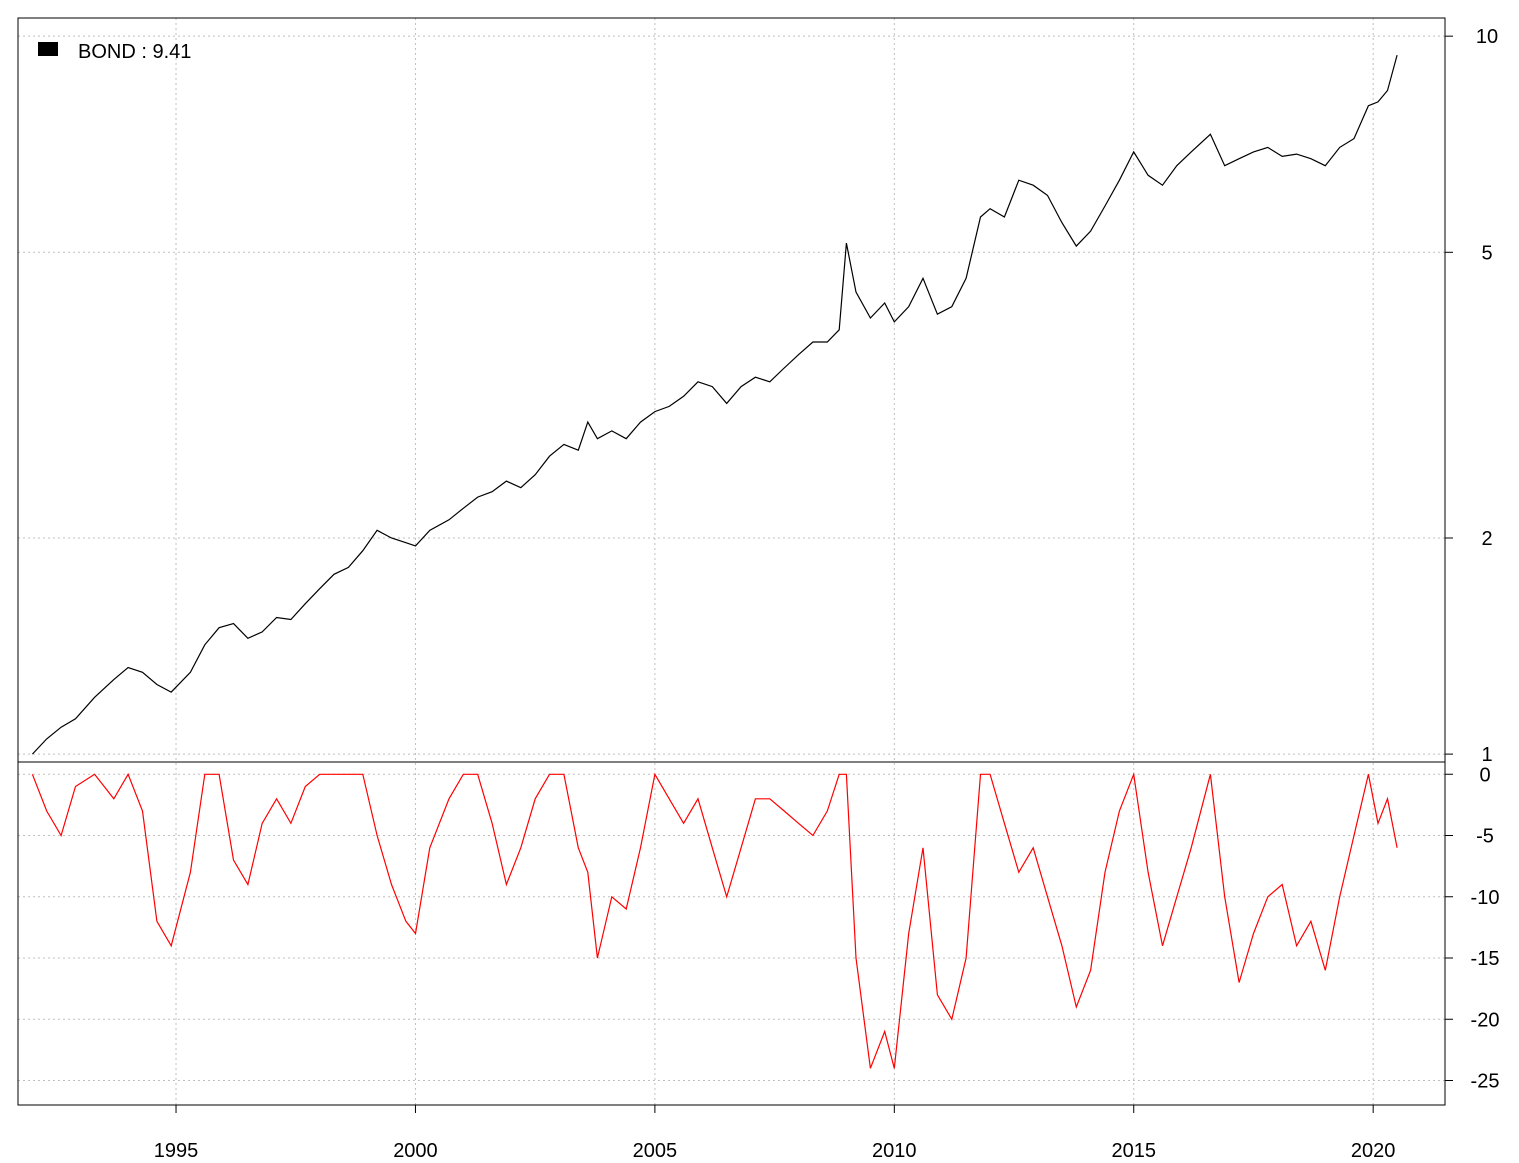 The width and height of the screenshot is (1519, 1163). Describe the element at coordinates (1485, 959) in the screenshot. I see `drawdown-y-tick-label: -15` at that location.